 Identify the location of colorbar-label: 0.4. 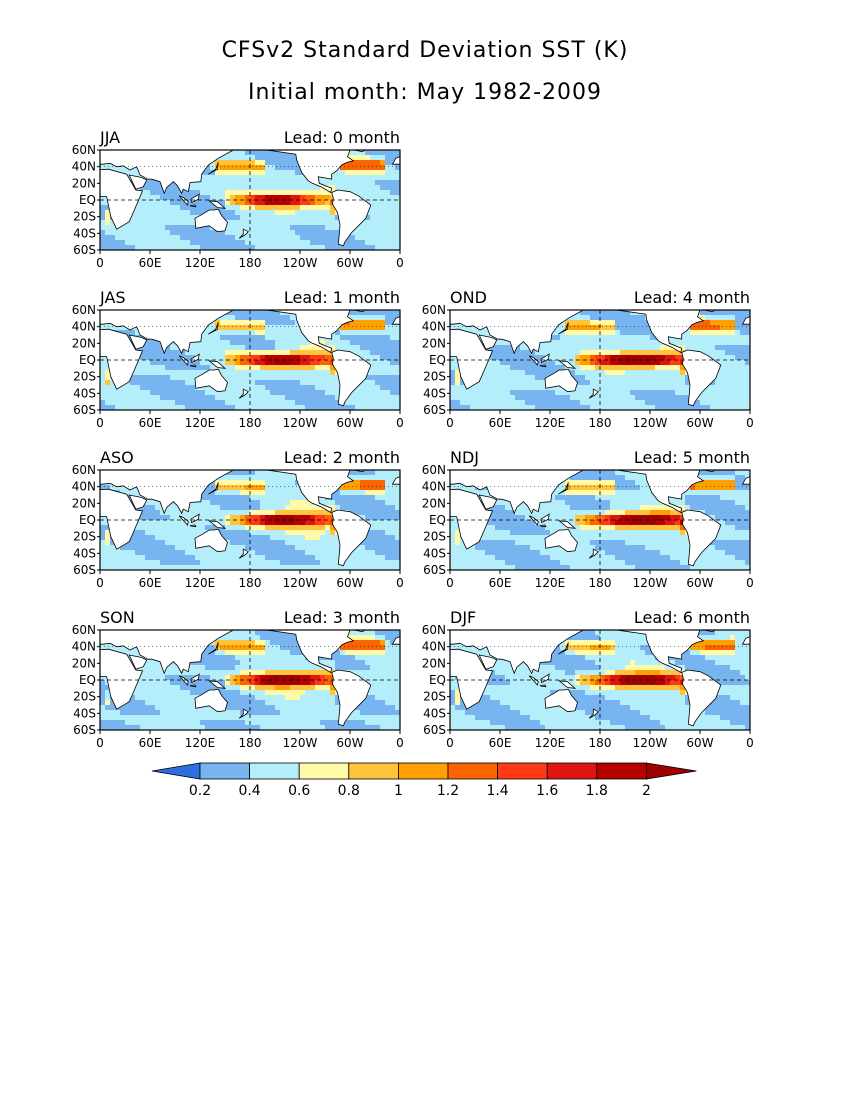
(249, 791).